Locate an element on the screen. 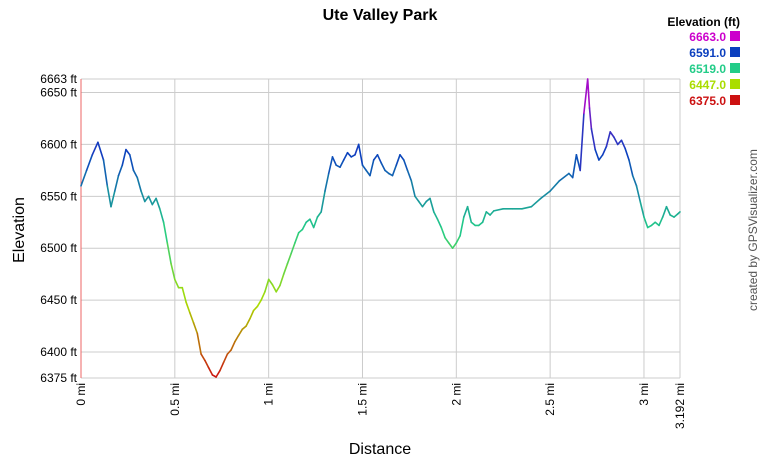 This screenshot has height=460, width=760. x-tick-label: 1.5 mi is located at coordinates (362, 399).